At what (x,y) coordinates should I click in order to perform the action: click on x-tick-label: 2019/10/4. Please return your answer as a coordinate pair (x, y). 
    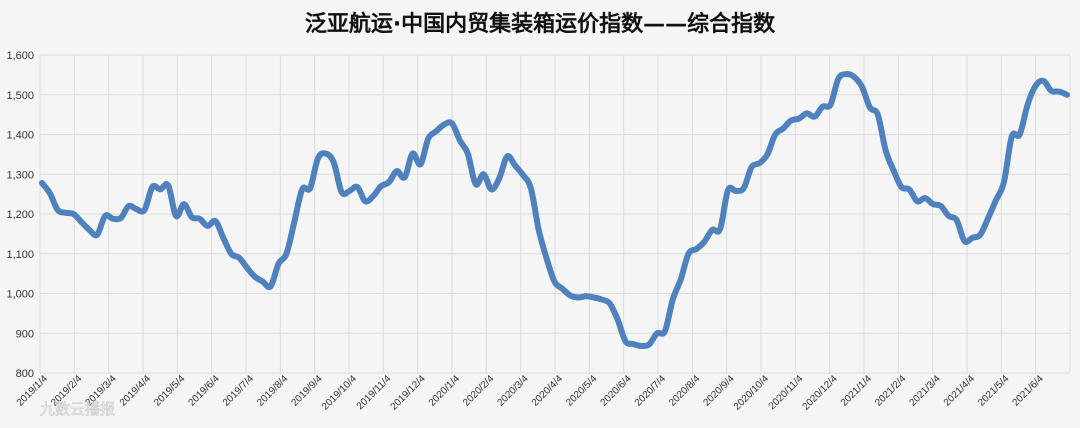
    Looking at the image, I should click on (340, 393).